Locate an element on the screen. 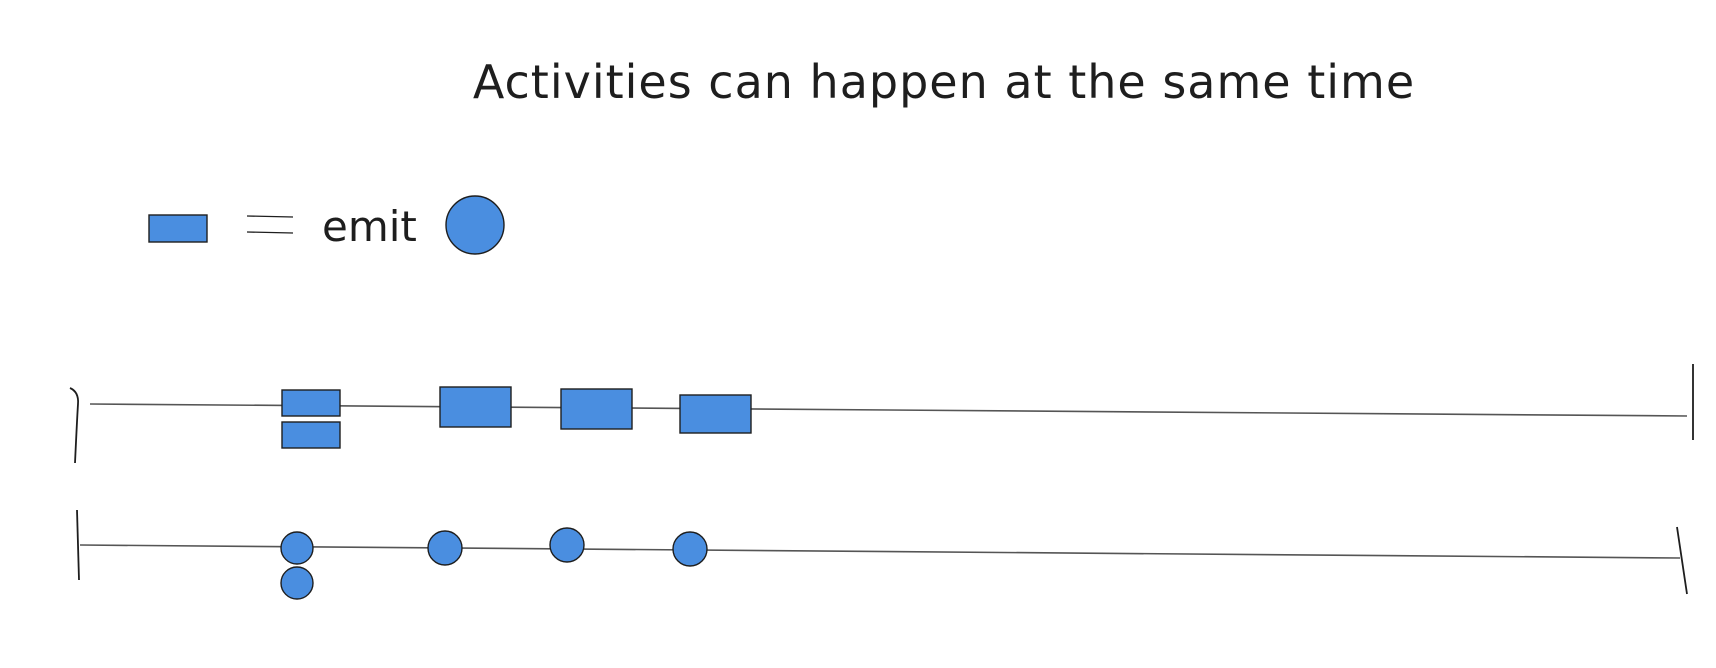 The height and width of the screenshot is (668, 1716). legend-rectangle-icon is located at coordinates (178, 228).